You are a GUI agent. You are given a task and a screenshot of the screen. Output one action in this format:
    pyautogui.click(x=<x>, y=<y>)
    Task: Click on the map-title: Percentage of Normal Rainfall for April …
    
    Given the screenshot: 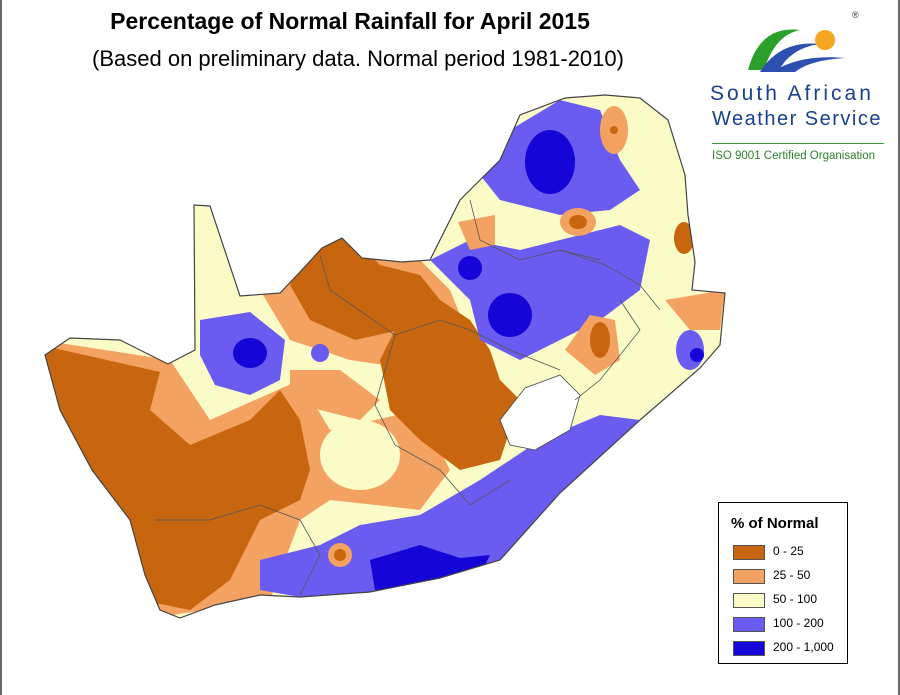 What is the action you would take?
    pyautogui.click(x=350, y=21)
    